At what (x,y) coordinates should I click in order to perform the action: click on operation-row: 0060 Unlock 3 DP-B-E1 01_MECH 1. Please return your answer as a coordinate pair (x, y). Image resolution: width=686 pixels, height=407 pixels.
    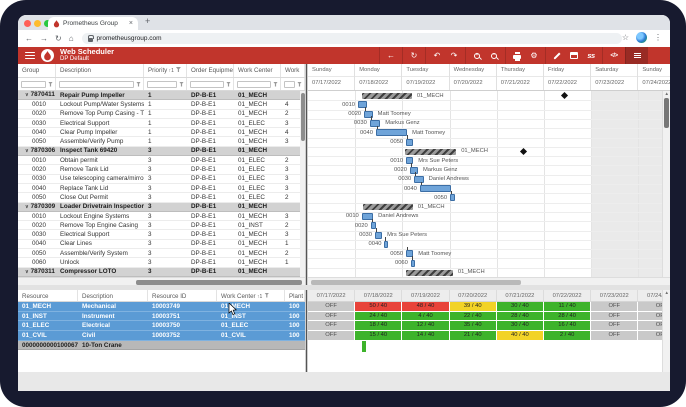
    Looking at the image, I should click on (161, 263).